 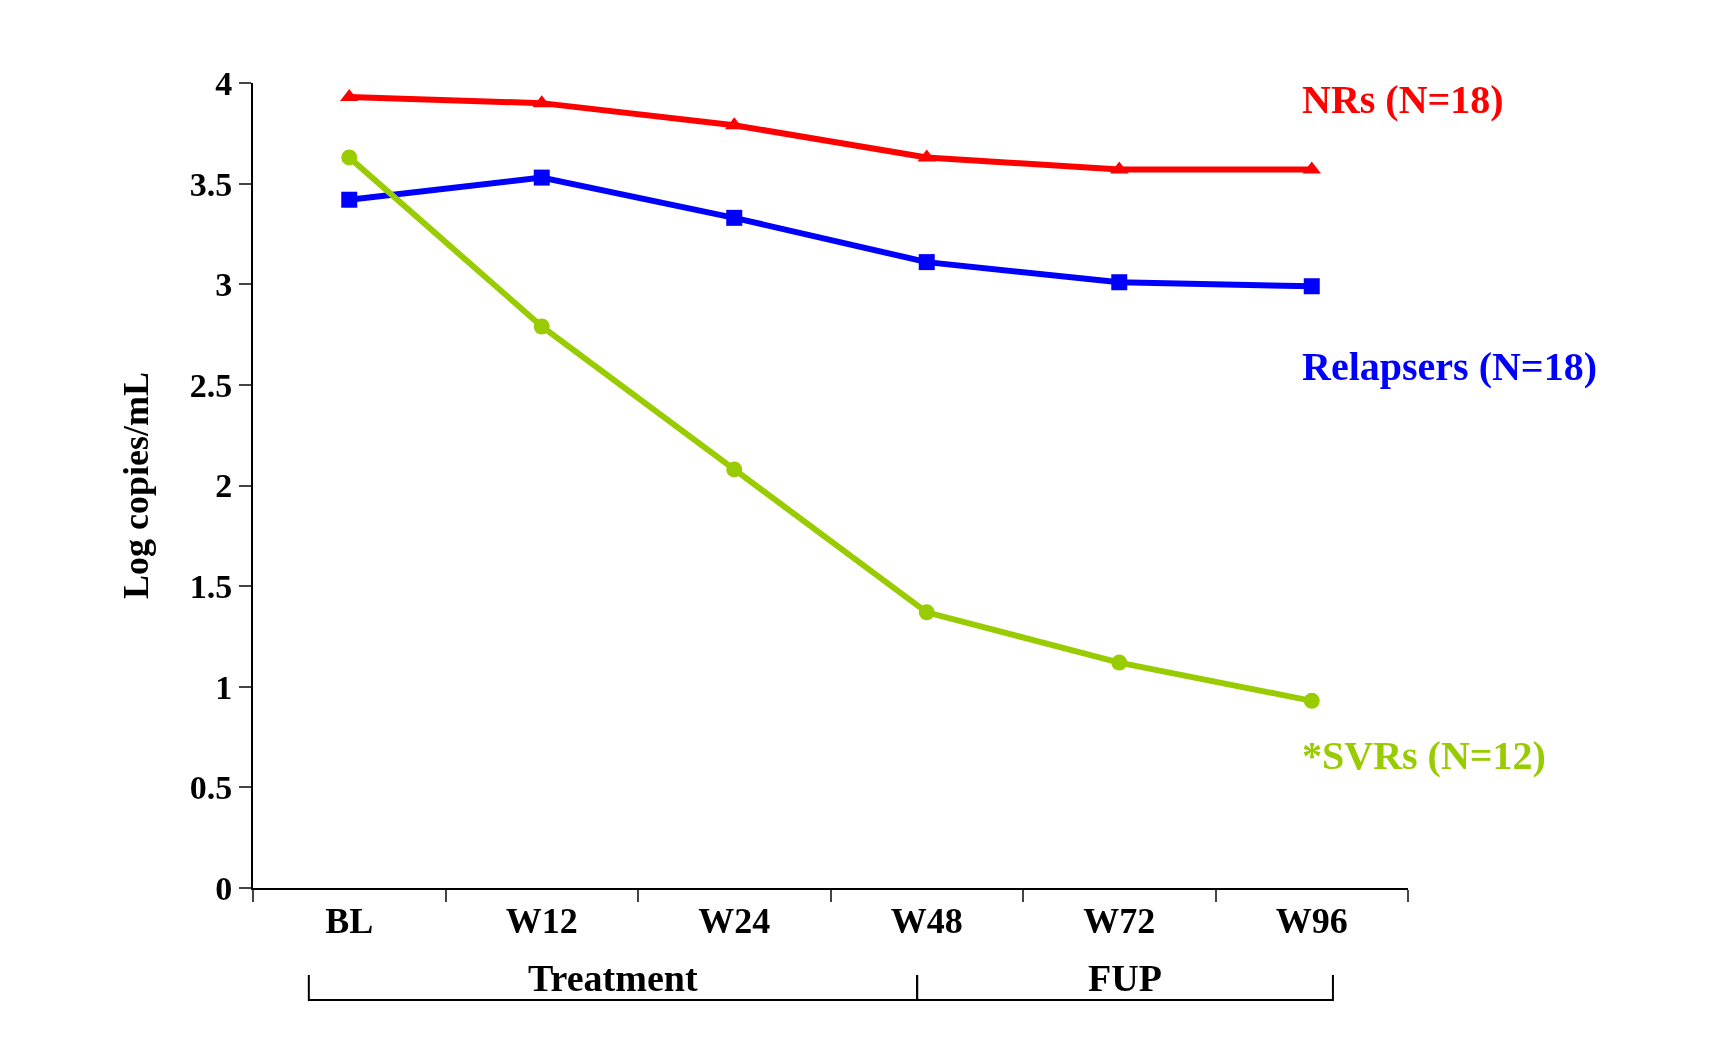 I want to click on x-tick-label: W12, so click(x=541, y=921).